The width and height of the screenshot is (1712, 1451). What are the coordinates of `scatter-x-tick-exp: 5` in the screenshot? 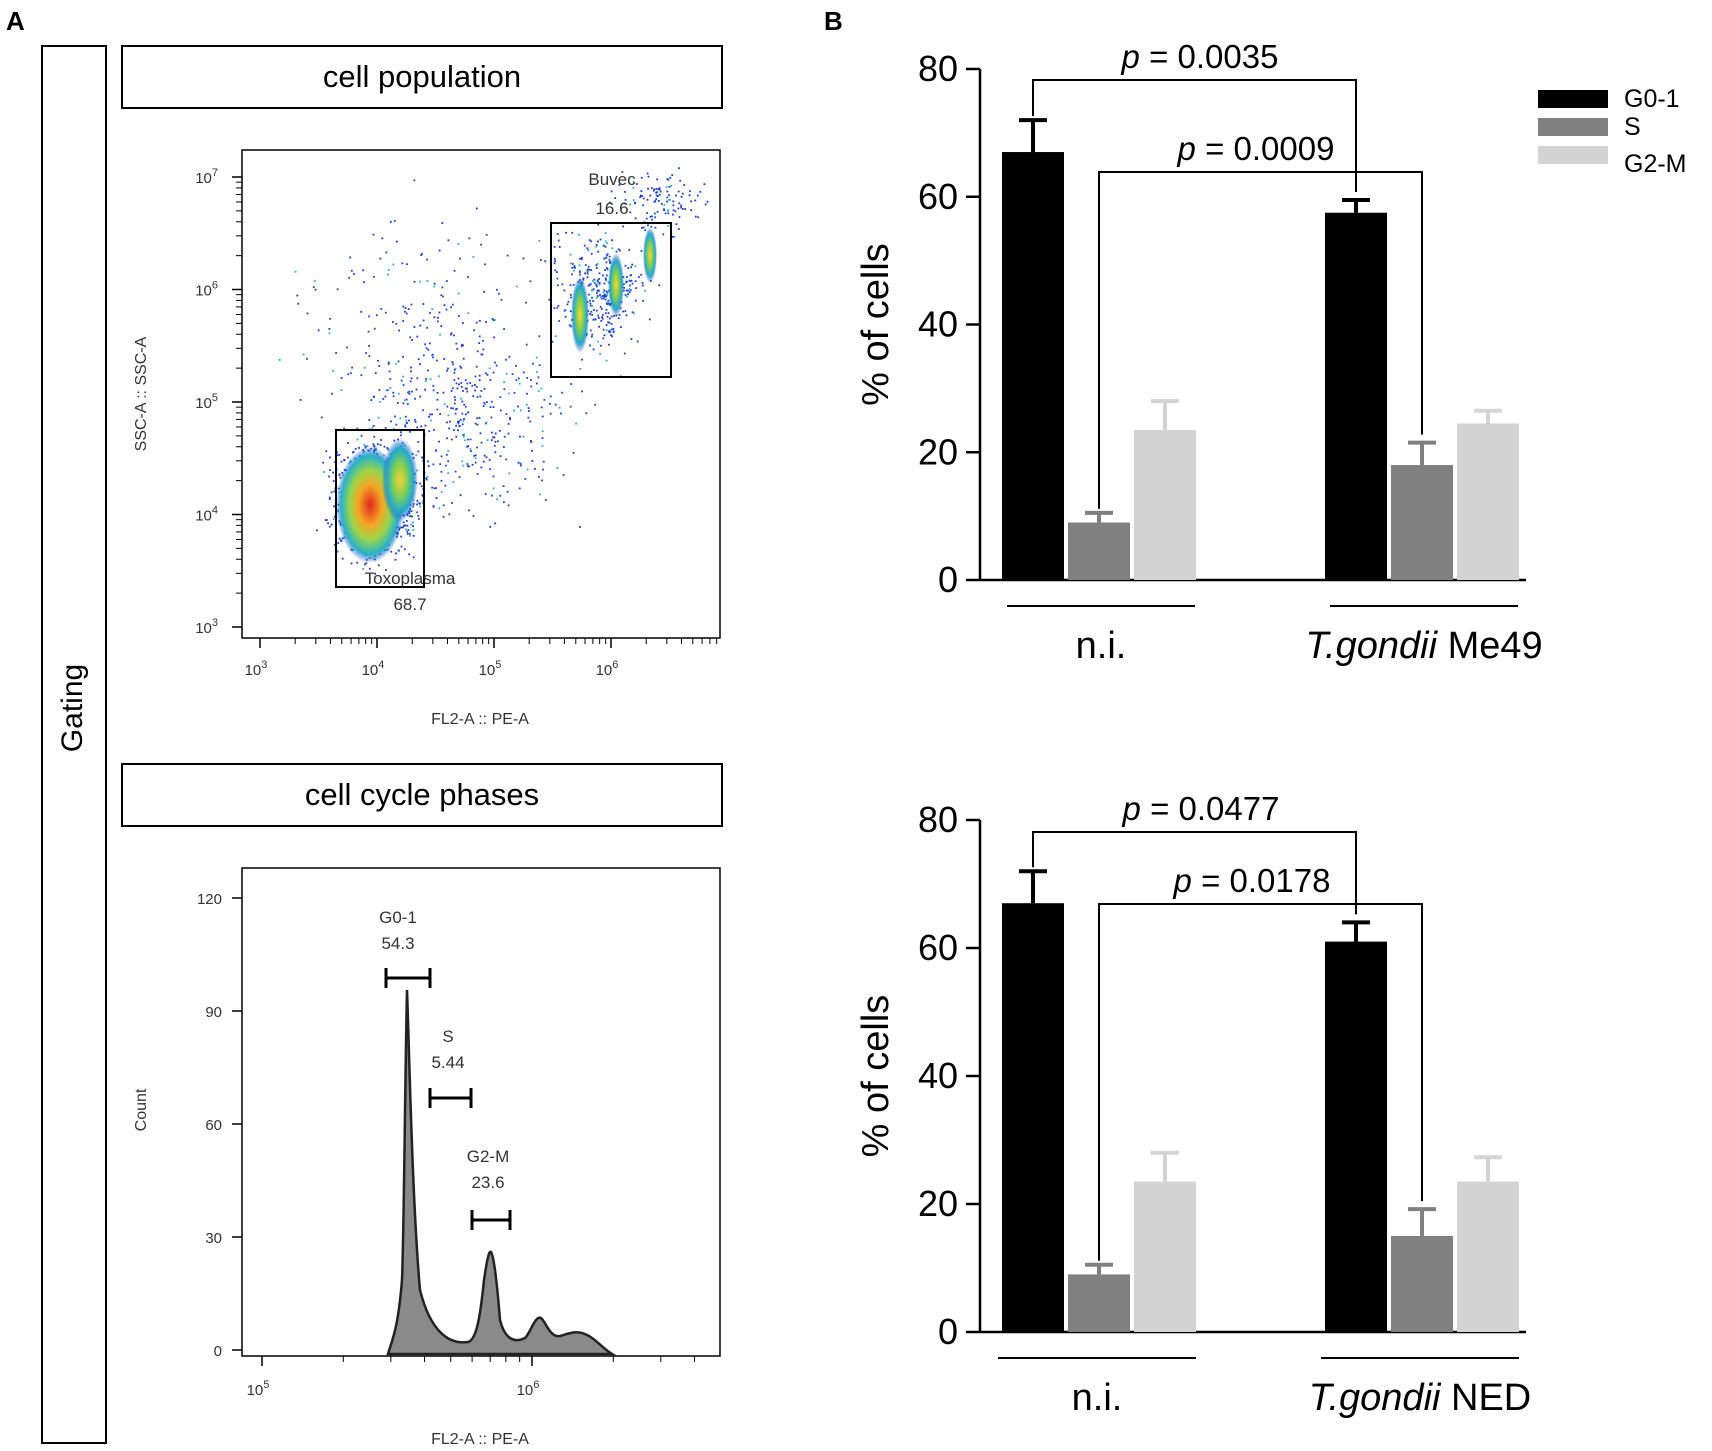 It's located at (498, 665).